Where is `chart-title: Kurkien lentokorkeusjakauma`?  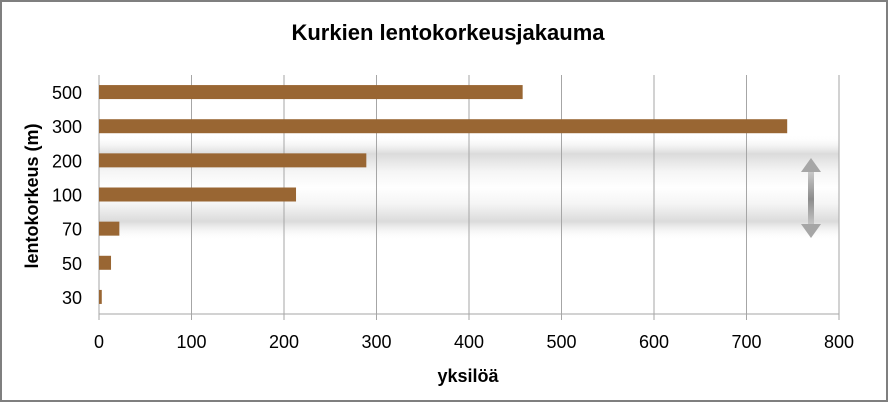 chart-title: Kurkien lentokorkeusjakauma is located at coordinates (448, 32).